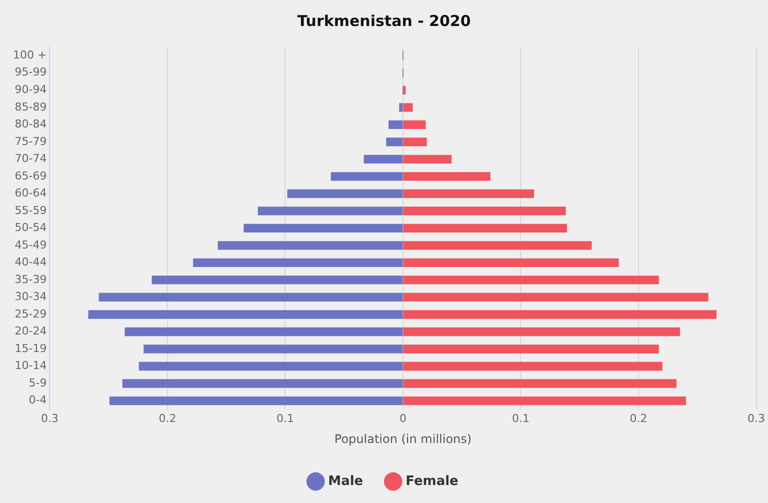  I want to click on y-tick-label: 100 +, so click(29, 55).